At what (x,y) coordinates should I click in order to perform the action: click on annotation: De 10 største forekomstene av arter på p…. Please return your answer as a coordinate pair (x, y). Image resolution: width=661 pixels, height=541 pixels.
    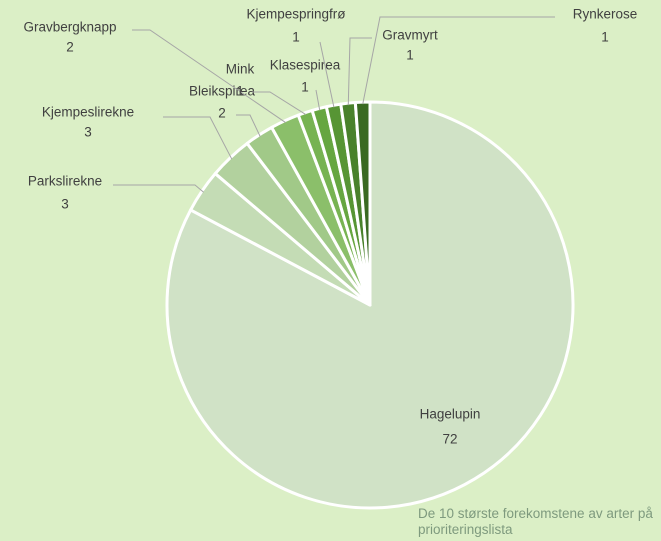
    Looking at the image, I should click on (535, 521).